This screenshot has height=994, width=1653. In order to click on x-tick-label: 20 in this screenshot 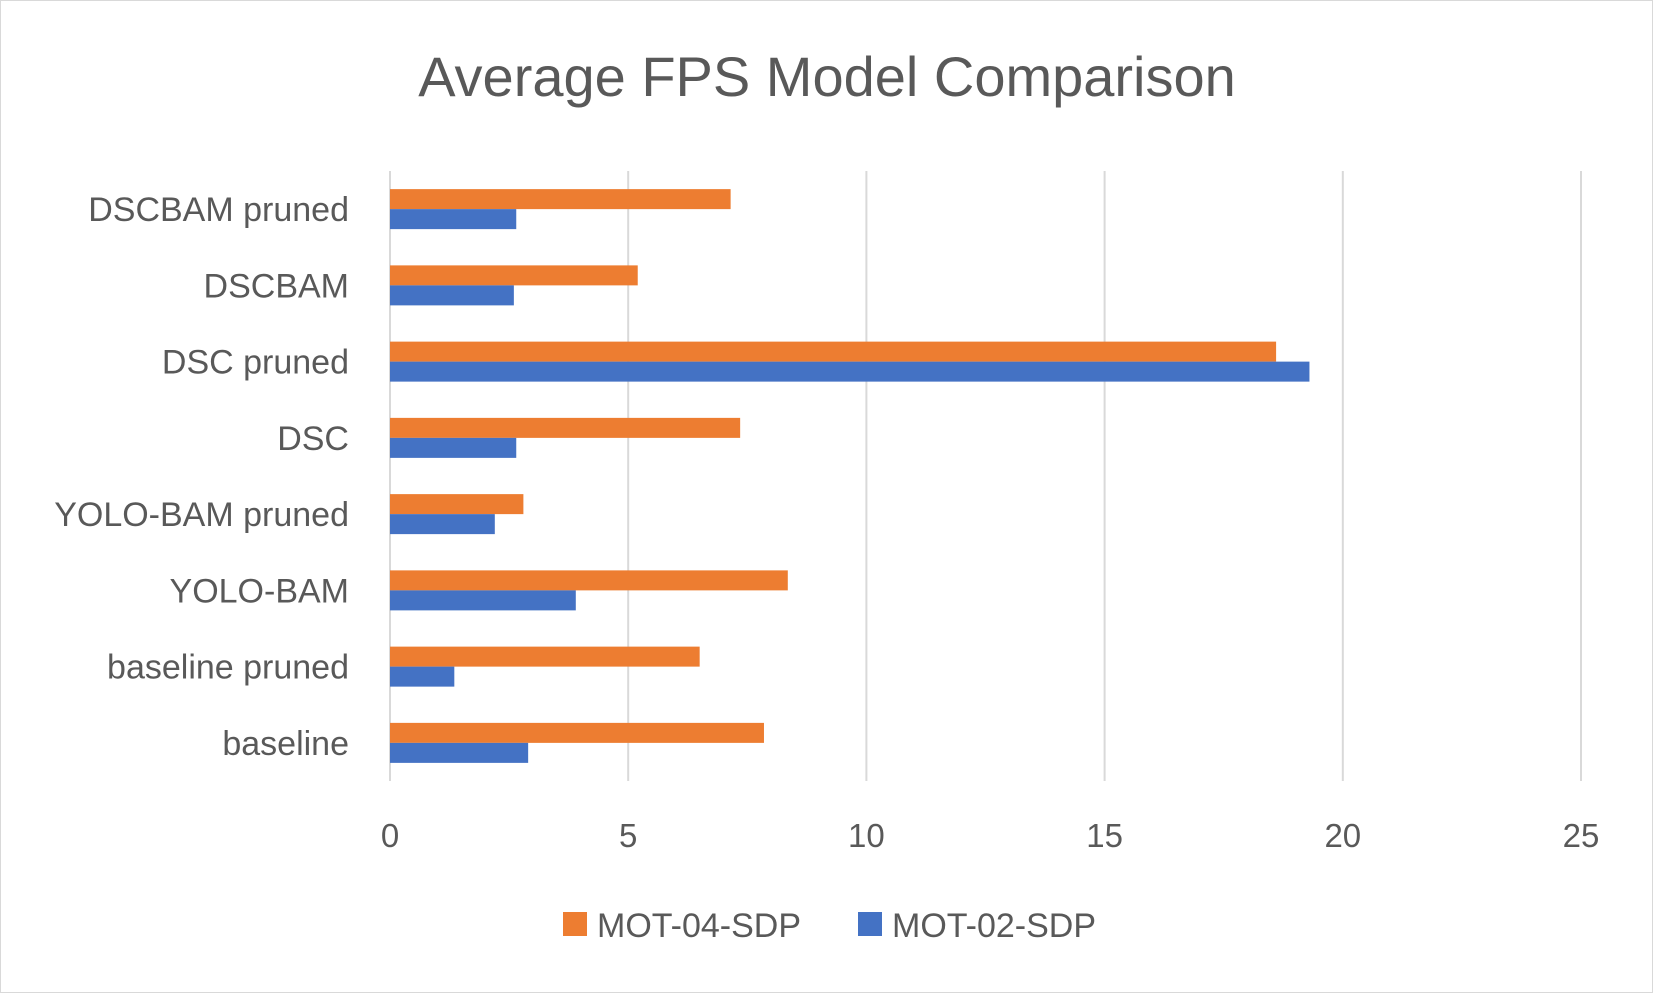, I will do `click(1342, 835)`.